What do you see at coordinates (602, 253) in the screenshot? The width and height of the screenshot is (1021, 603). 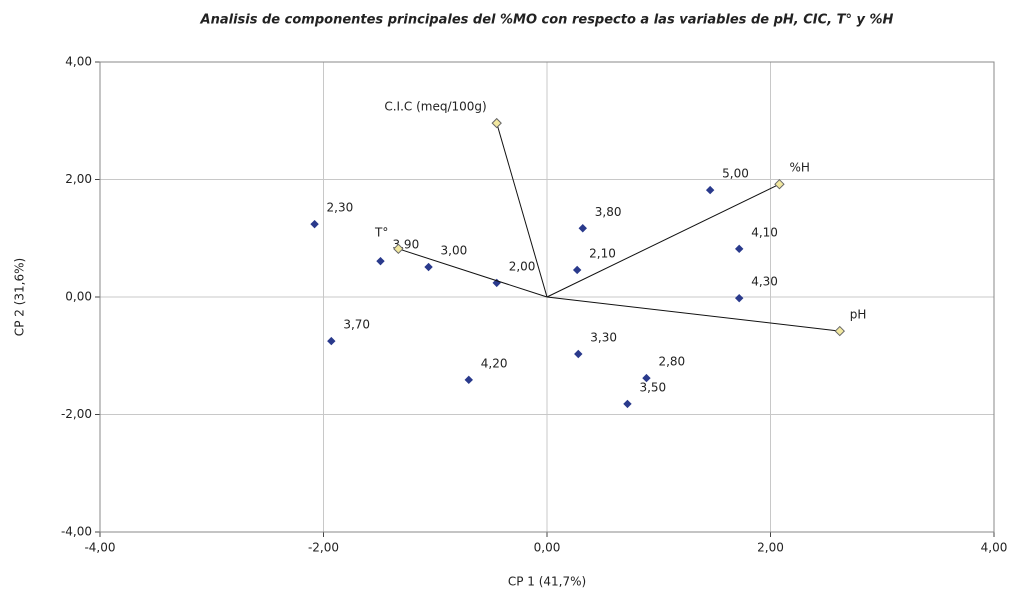 I see `point-label: 2,10` at bounding box center [602, 253].